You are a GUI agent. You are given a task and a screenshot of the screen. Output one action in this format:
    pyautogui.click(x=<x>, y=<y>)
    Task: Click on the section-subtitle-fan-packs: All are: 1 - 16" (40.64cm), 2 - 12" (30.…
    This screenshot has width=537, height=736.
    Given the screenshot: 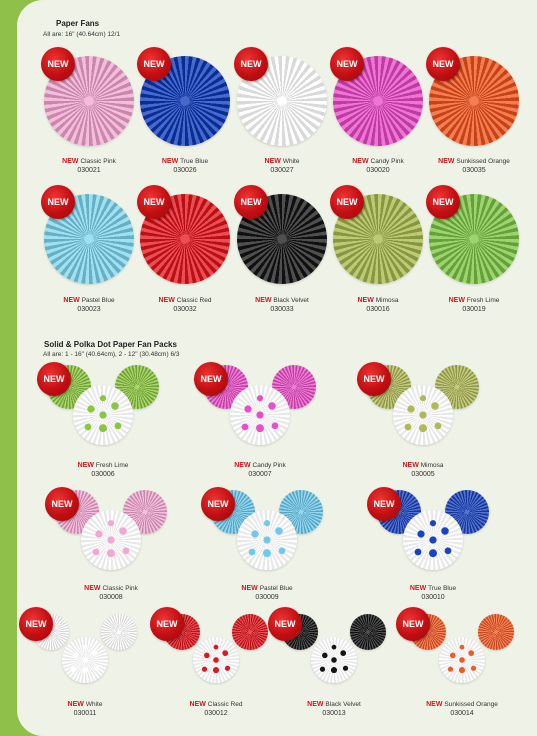 What is the action you would take?
    pyautogui.click(x=111, y=354)
    